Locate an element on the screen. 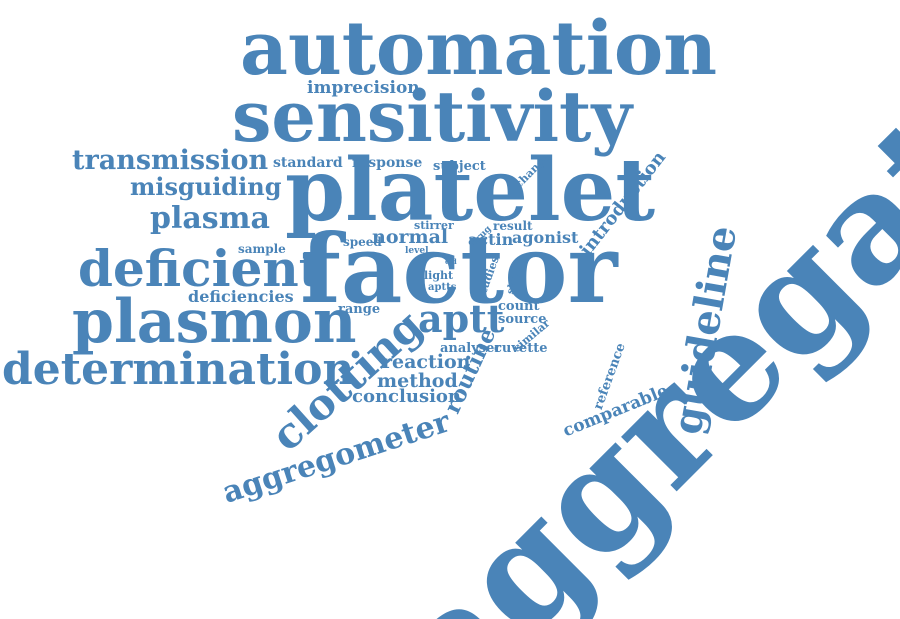  word-count: count is located at coordinates (519, 306).